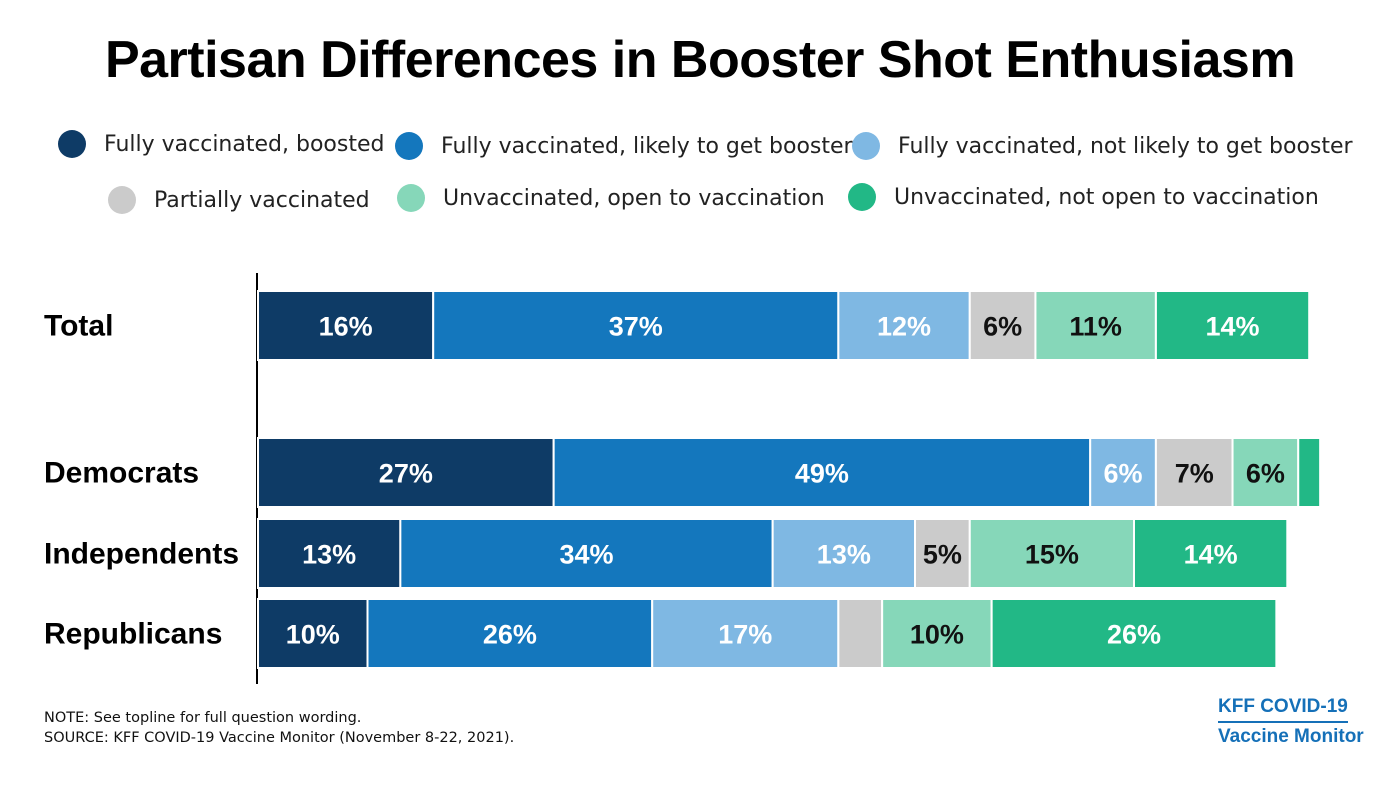 Image resolution: width=1400 pixels, height=785 pixels. I want to click on category-label-democrats: Democrats, so click(121, 473).